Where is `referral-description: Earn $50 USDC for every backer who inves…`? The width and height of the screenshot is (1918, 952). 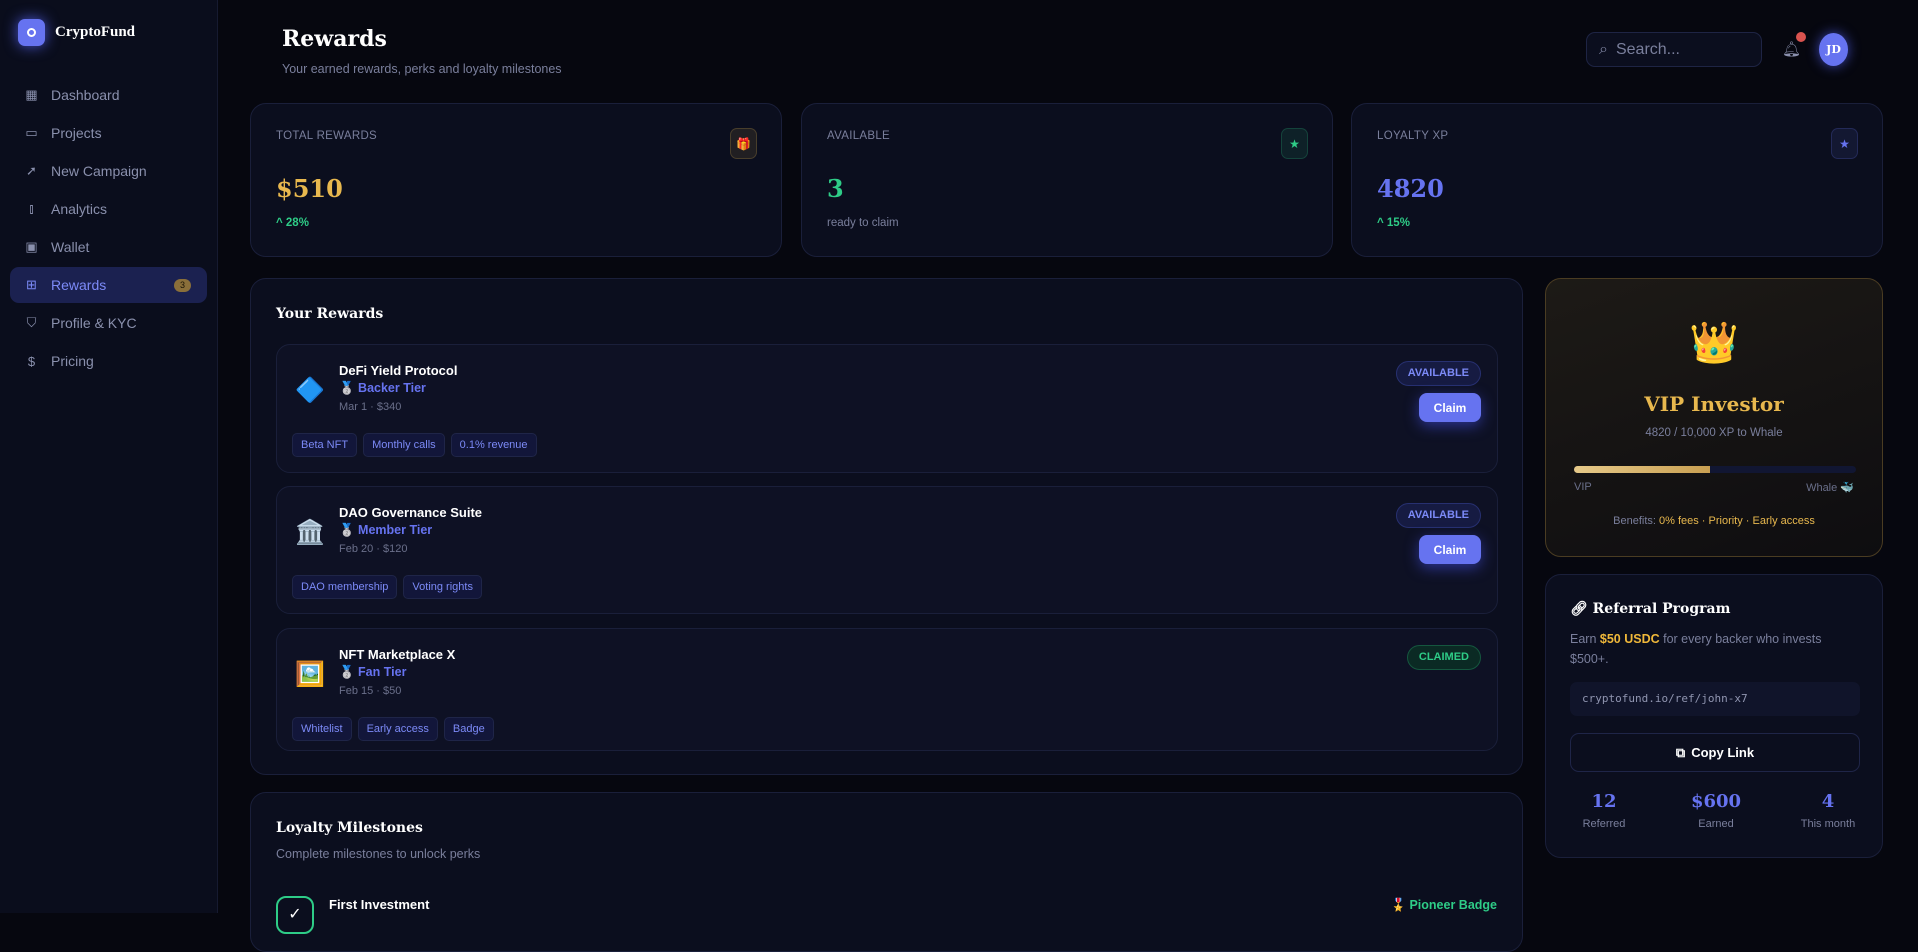 referral-description: Earn $50 USDC for every backer who inves… is located at coordinates (1696, 649).